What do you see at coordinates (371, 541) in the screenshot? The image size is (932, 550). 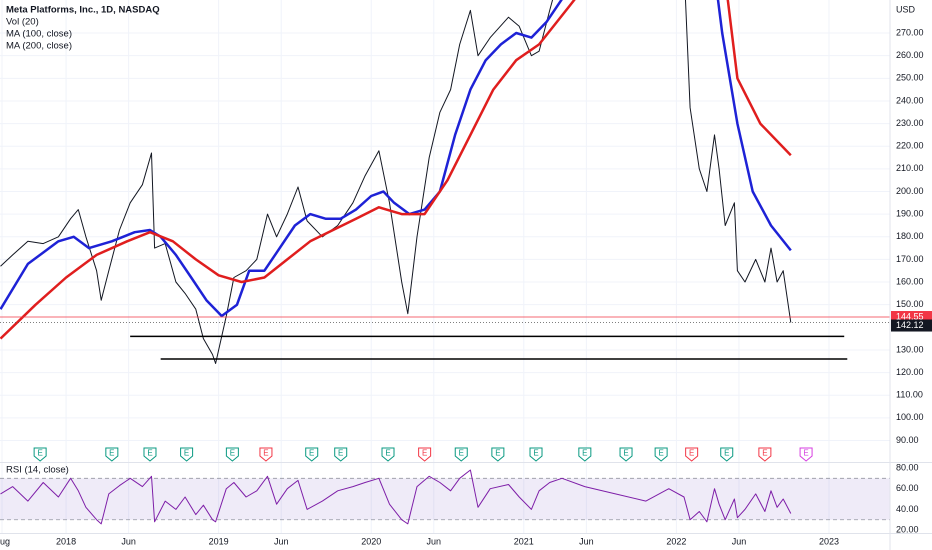 I see `x-tick-label: 2020` at bounding box center [371, 541].